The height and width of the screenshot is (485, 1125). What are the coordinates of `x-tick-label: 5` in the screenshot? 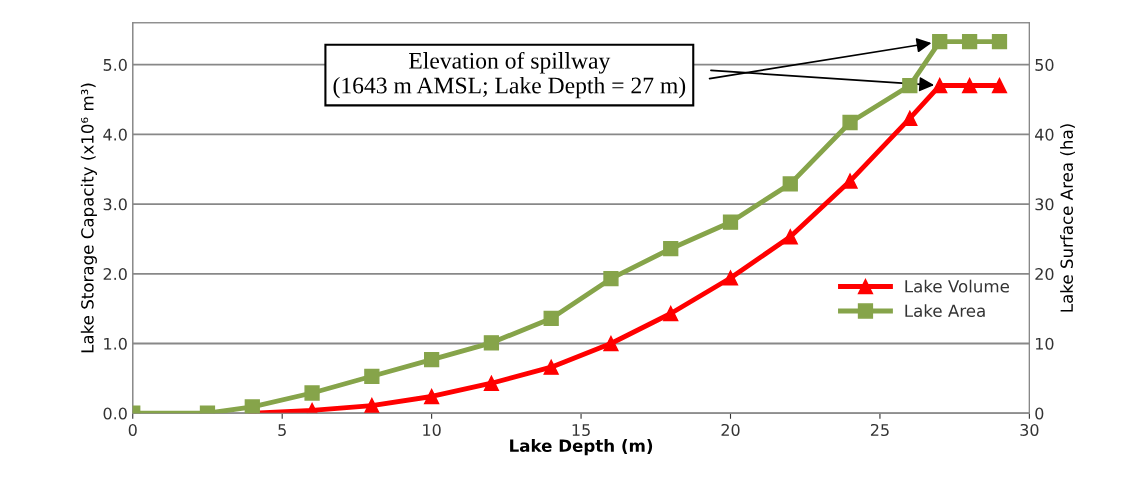 It's located at (282, 430).